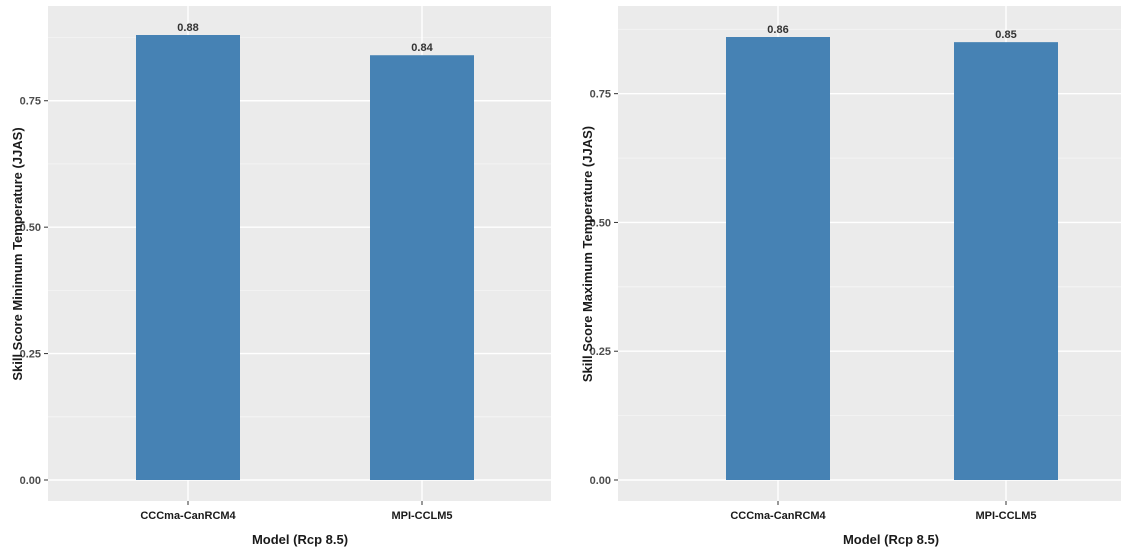  What do you see at coordinates (777, 30) in the screenshot?
I see `value-label: 0.86` at bounding box center [777, 30].